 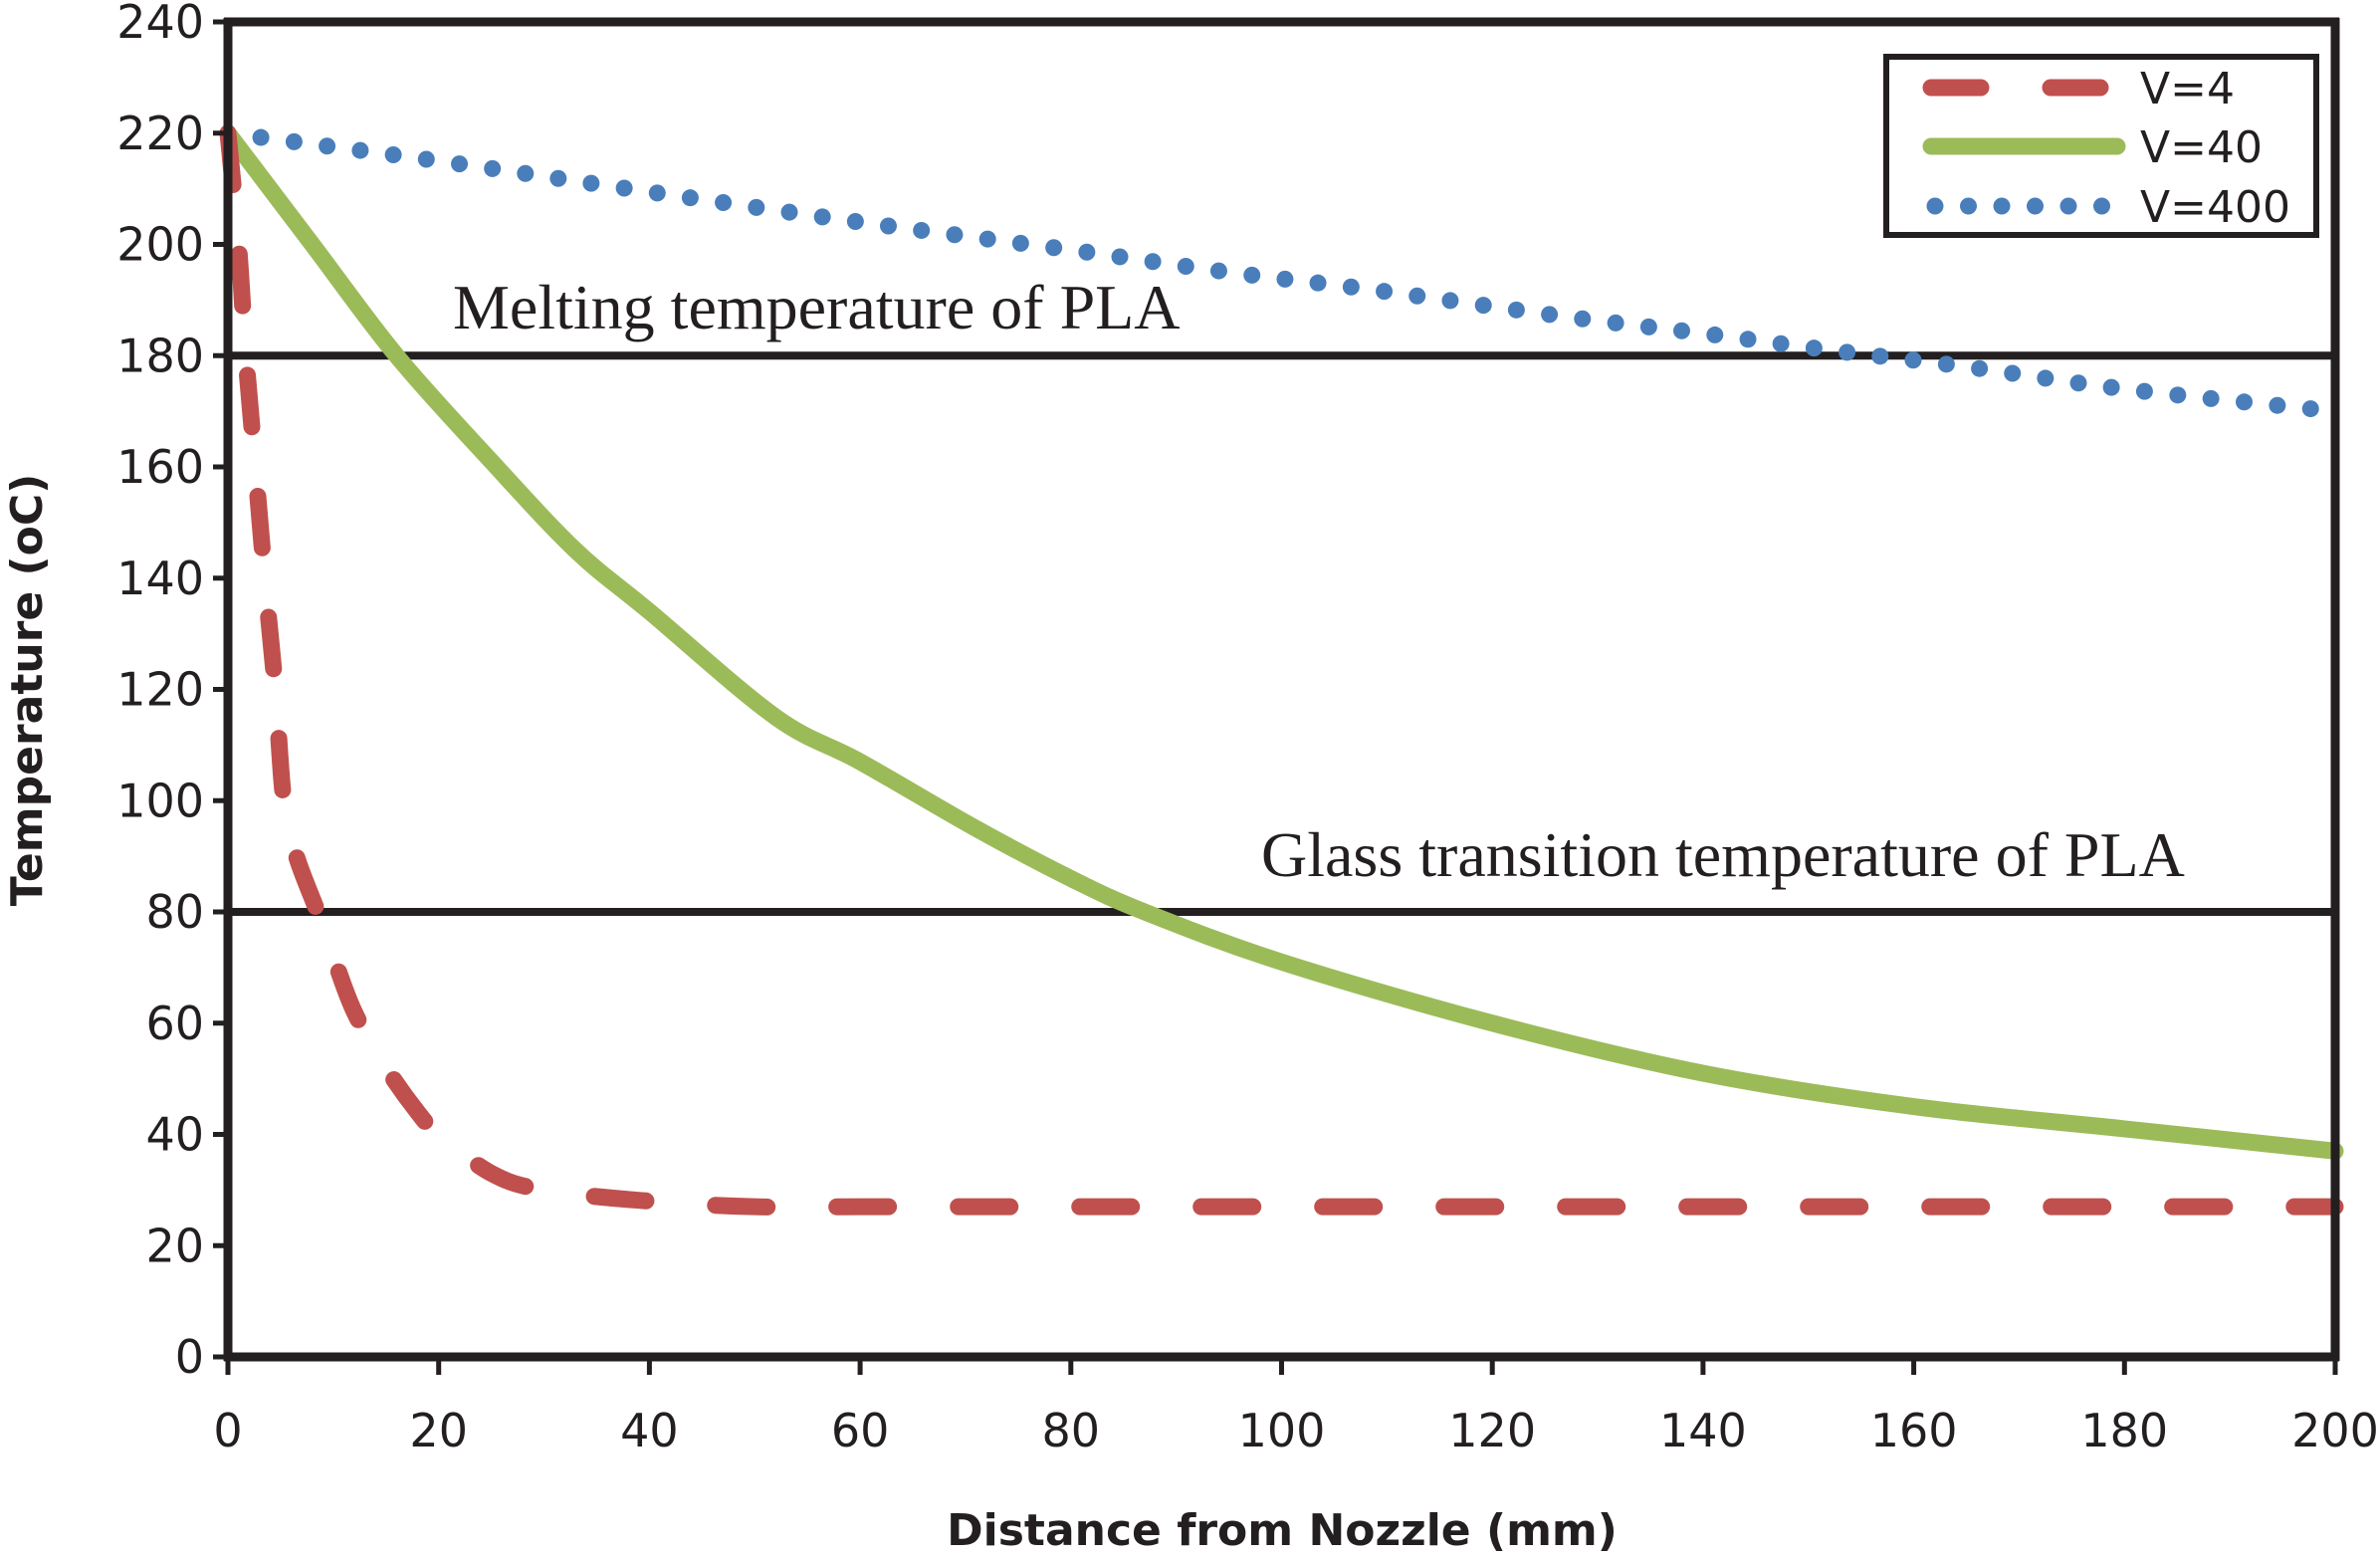 I want to click on y-tick-label: 100, so click(x=160, y=800).